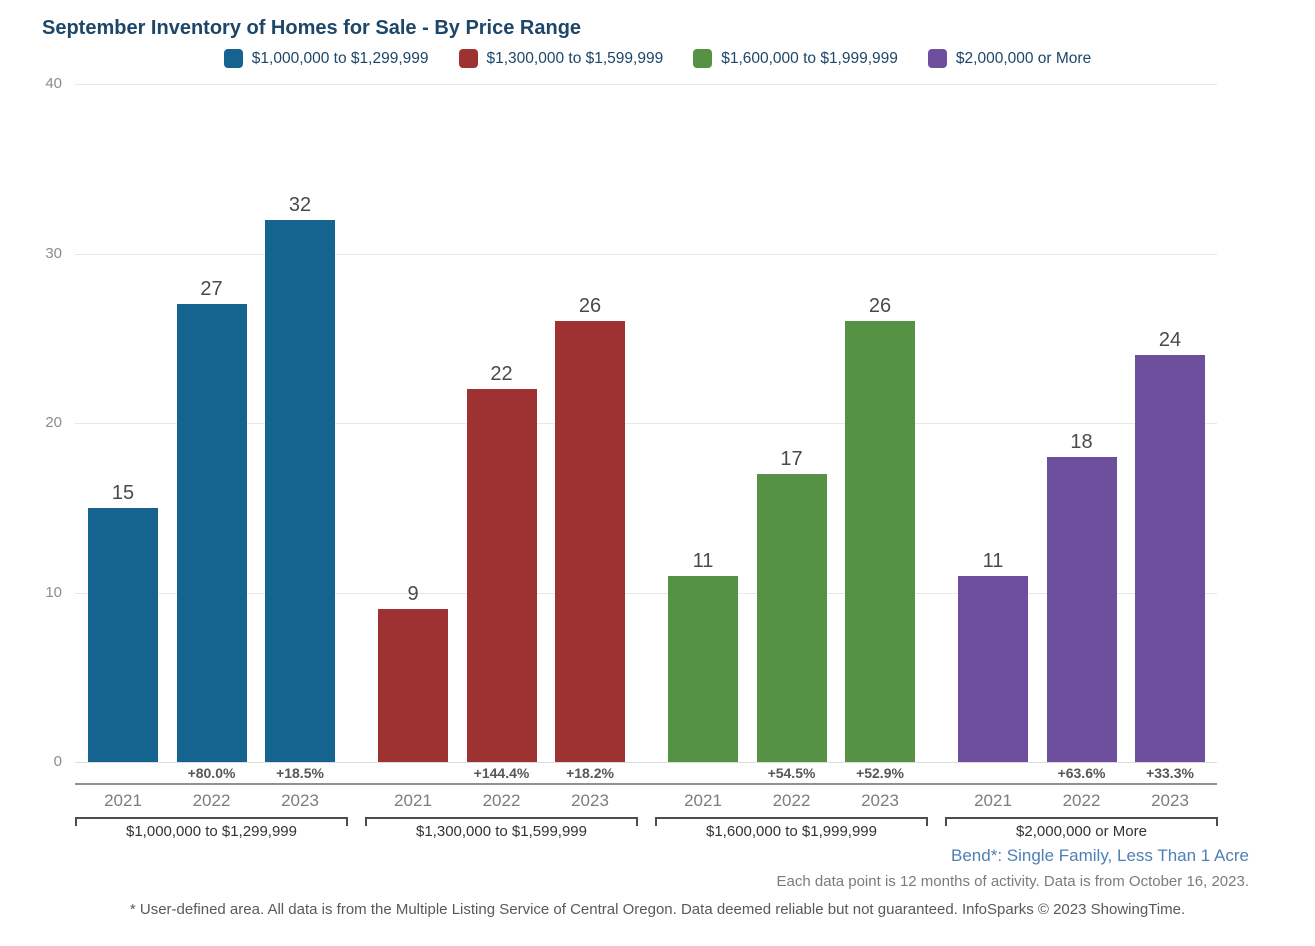 The width and height of the screenshot is (1315, 946). What do you see at coordinates (1170, 340) in the screenshot?
I see `bar-value-label: 24` at bounding box center [1170, 340].